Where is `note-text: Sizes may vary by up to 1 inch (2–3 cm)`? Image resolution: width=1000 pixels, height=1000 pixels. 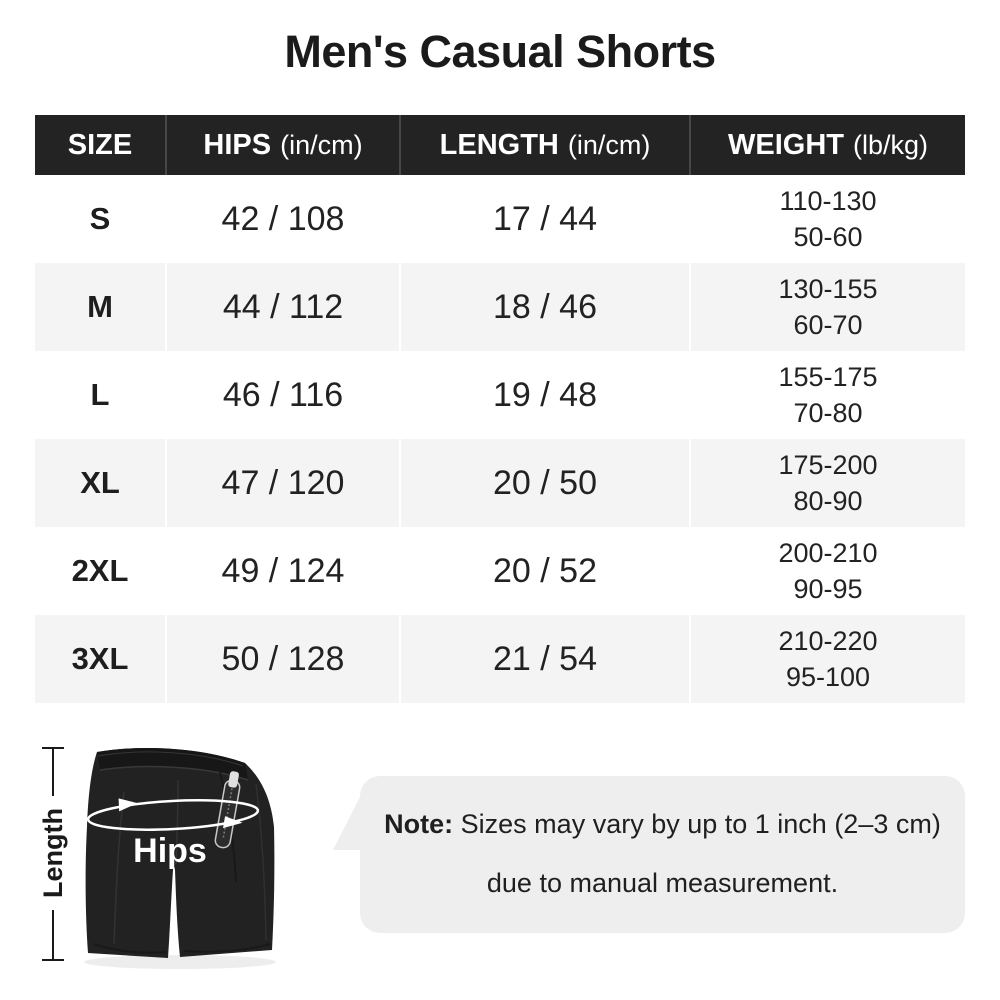
note-text: Sizes may vary by up to 1 inch (2–3 cm) is located at coordinates (697, 824).